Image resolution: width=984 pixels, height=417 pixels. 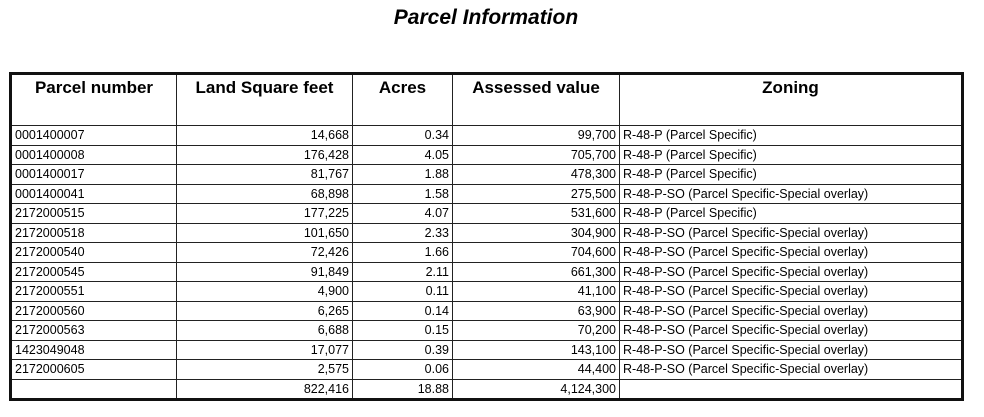 I want to click on acres-cell: 1.88, so click(x=402, y=174).